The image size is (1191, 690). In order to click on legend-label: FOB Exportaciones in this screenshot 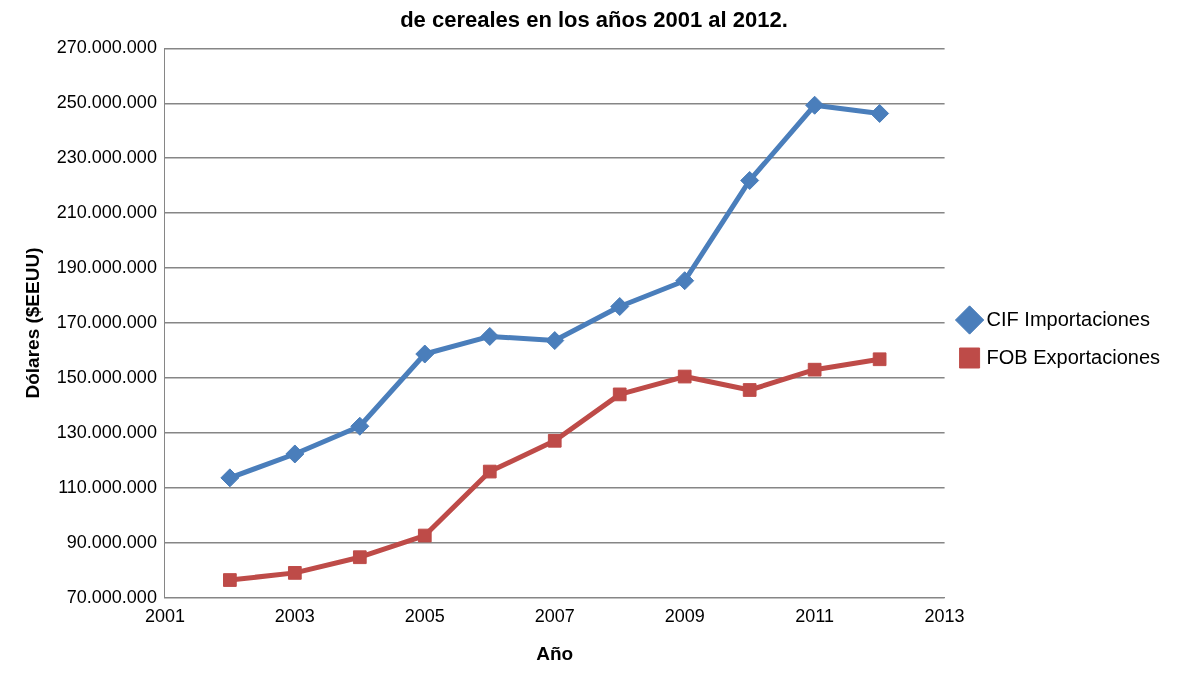, I will do `click(1073, 356)`.